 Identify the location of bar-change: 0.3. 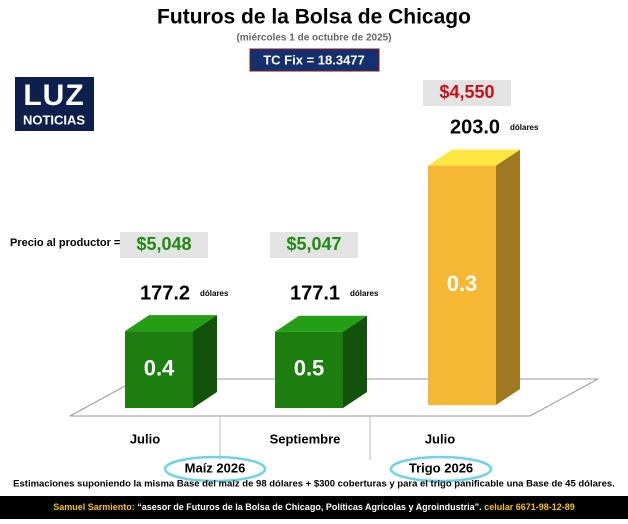
(462, 283).